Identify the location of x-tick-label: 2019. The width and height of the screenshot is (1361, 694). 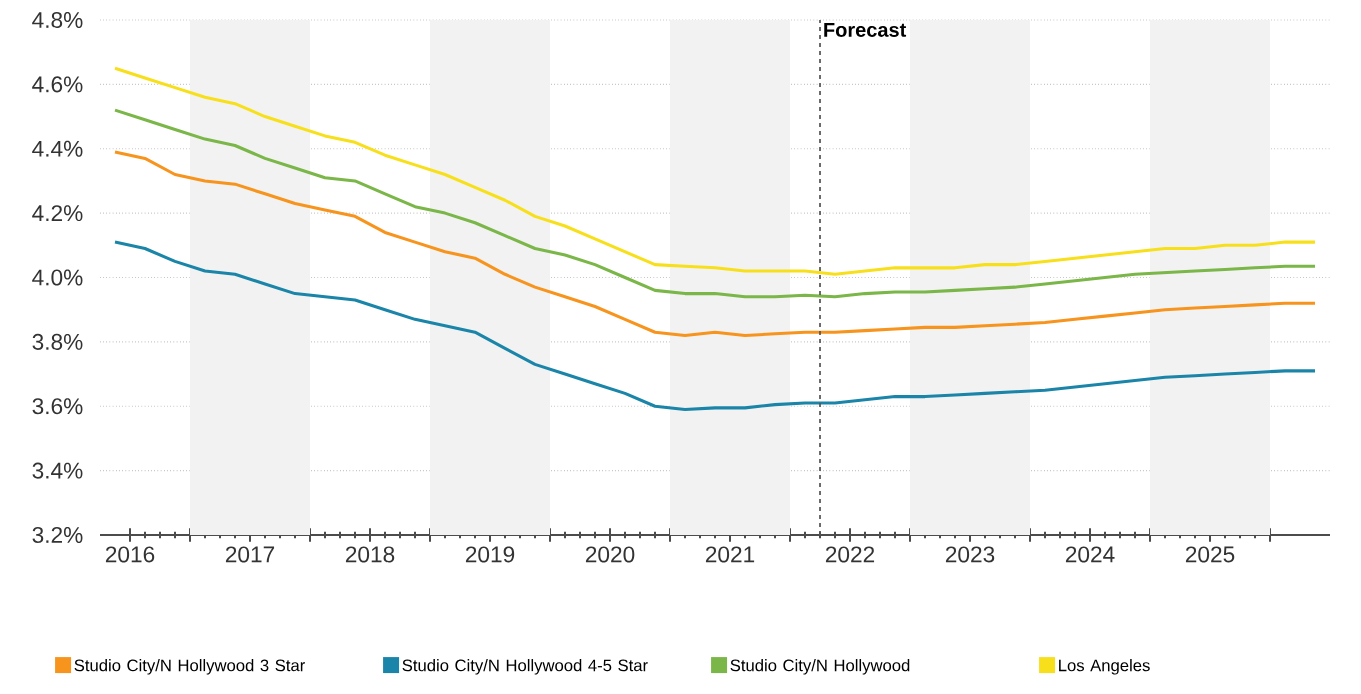
(490, 554).